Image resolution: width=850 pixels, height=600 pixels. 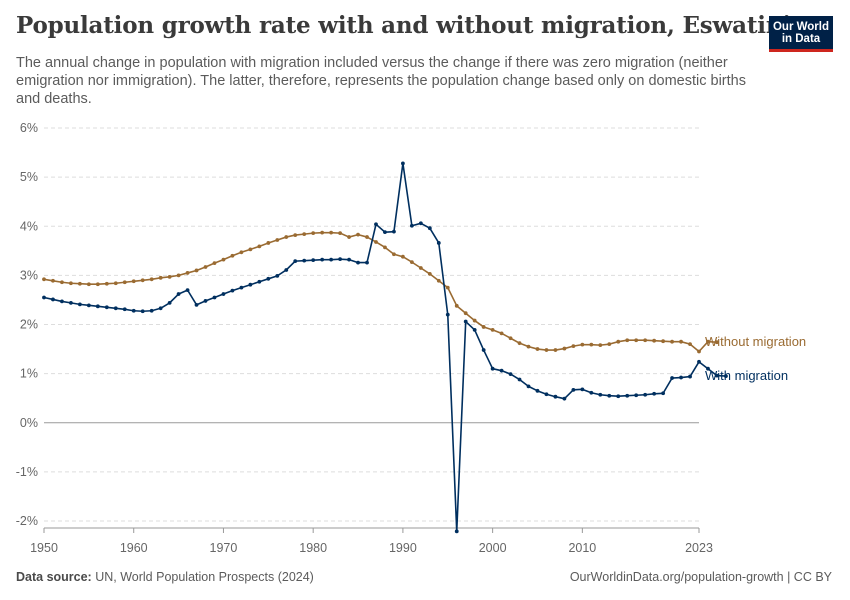 I want to click on owid-logo: Our World in Data, so click(x=801, y=34).